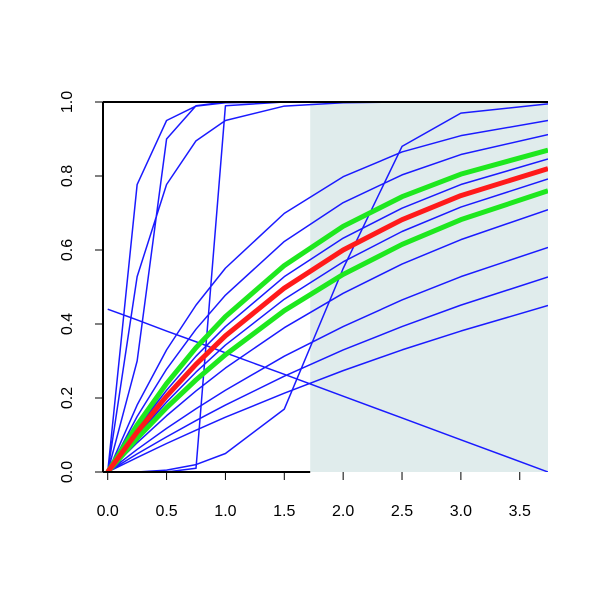 The height and width of the screenshot is (605, 600). Describe the element at coordinates (166, 511) in the screenshot. I see `x-tick-label: 0.5` at that location.